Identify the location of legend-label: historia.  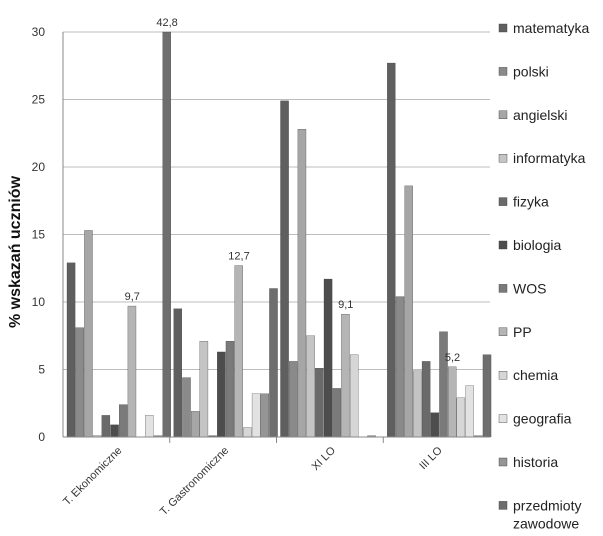
(535, 462).